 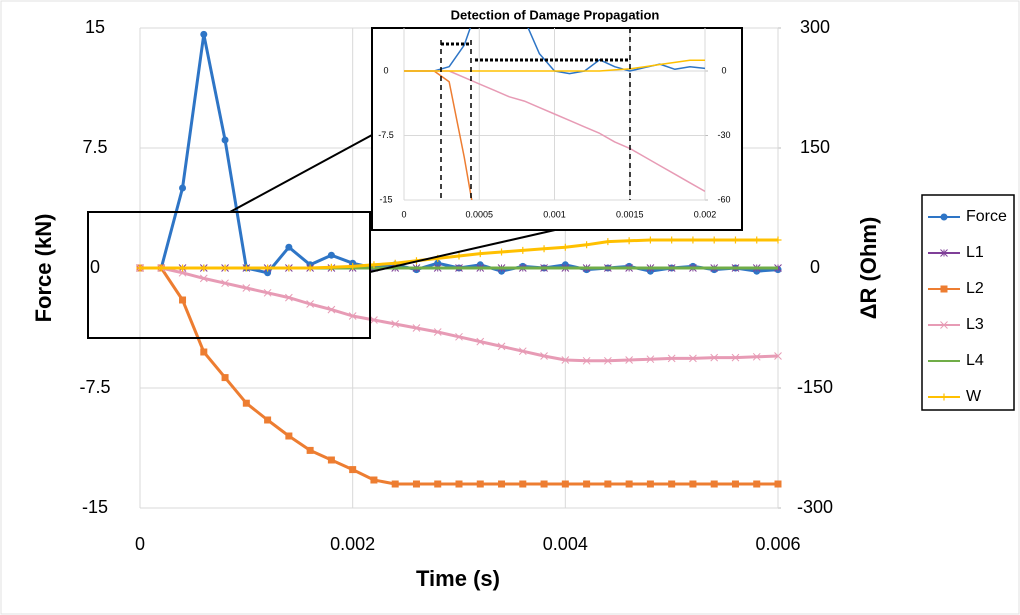 I want to click on legend-label: L1, so click(x=975, y=252).